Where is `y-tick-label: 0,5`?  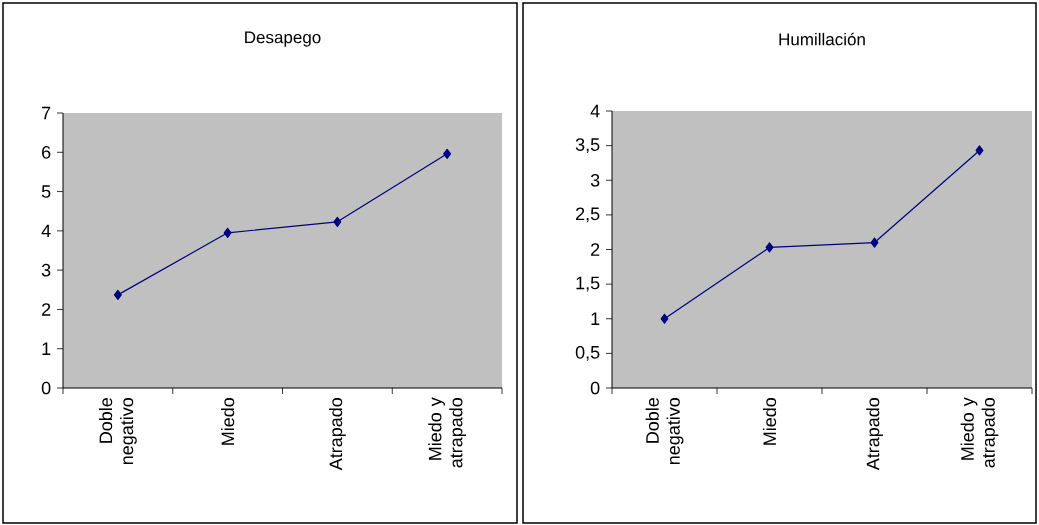 y-tick-label: 0,5 is located at coordinates (587, 353).